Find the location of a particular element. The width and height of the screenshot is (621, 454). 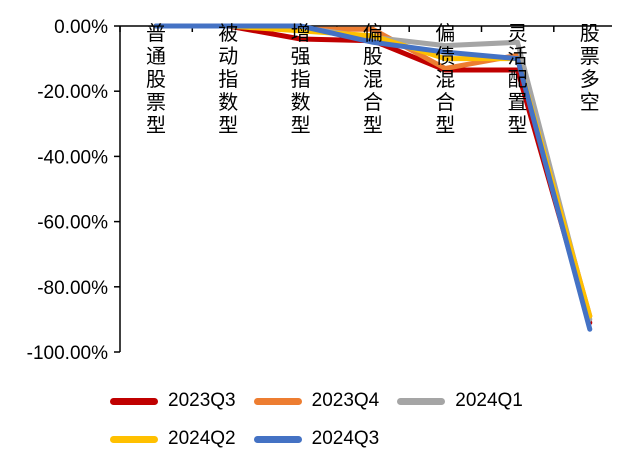

legend-label: 2024Q1 is located at coordinates (489, 400).